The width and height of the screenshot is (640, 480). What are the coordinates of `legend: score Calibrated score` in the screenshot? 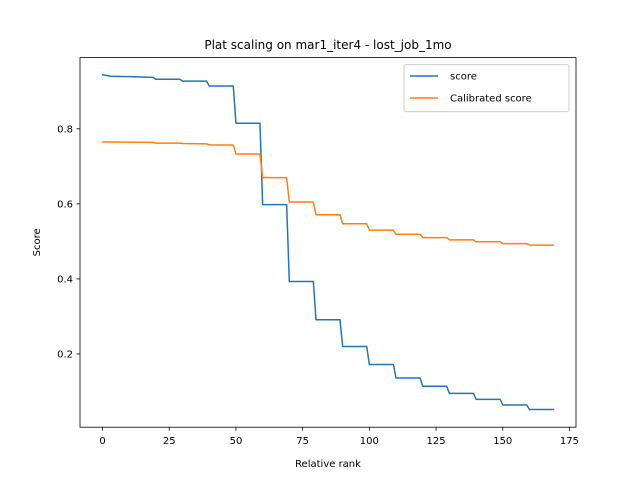 It's located at (486, 88).